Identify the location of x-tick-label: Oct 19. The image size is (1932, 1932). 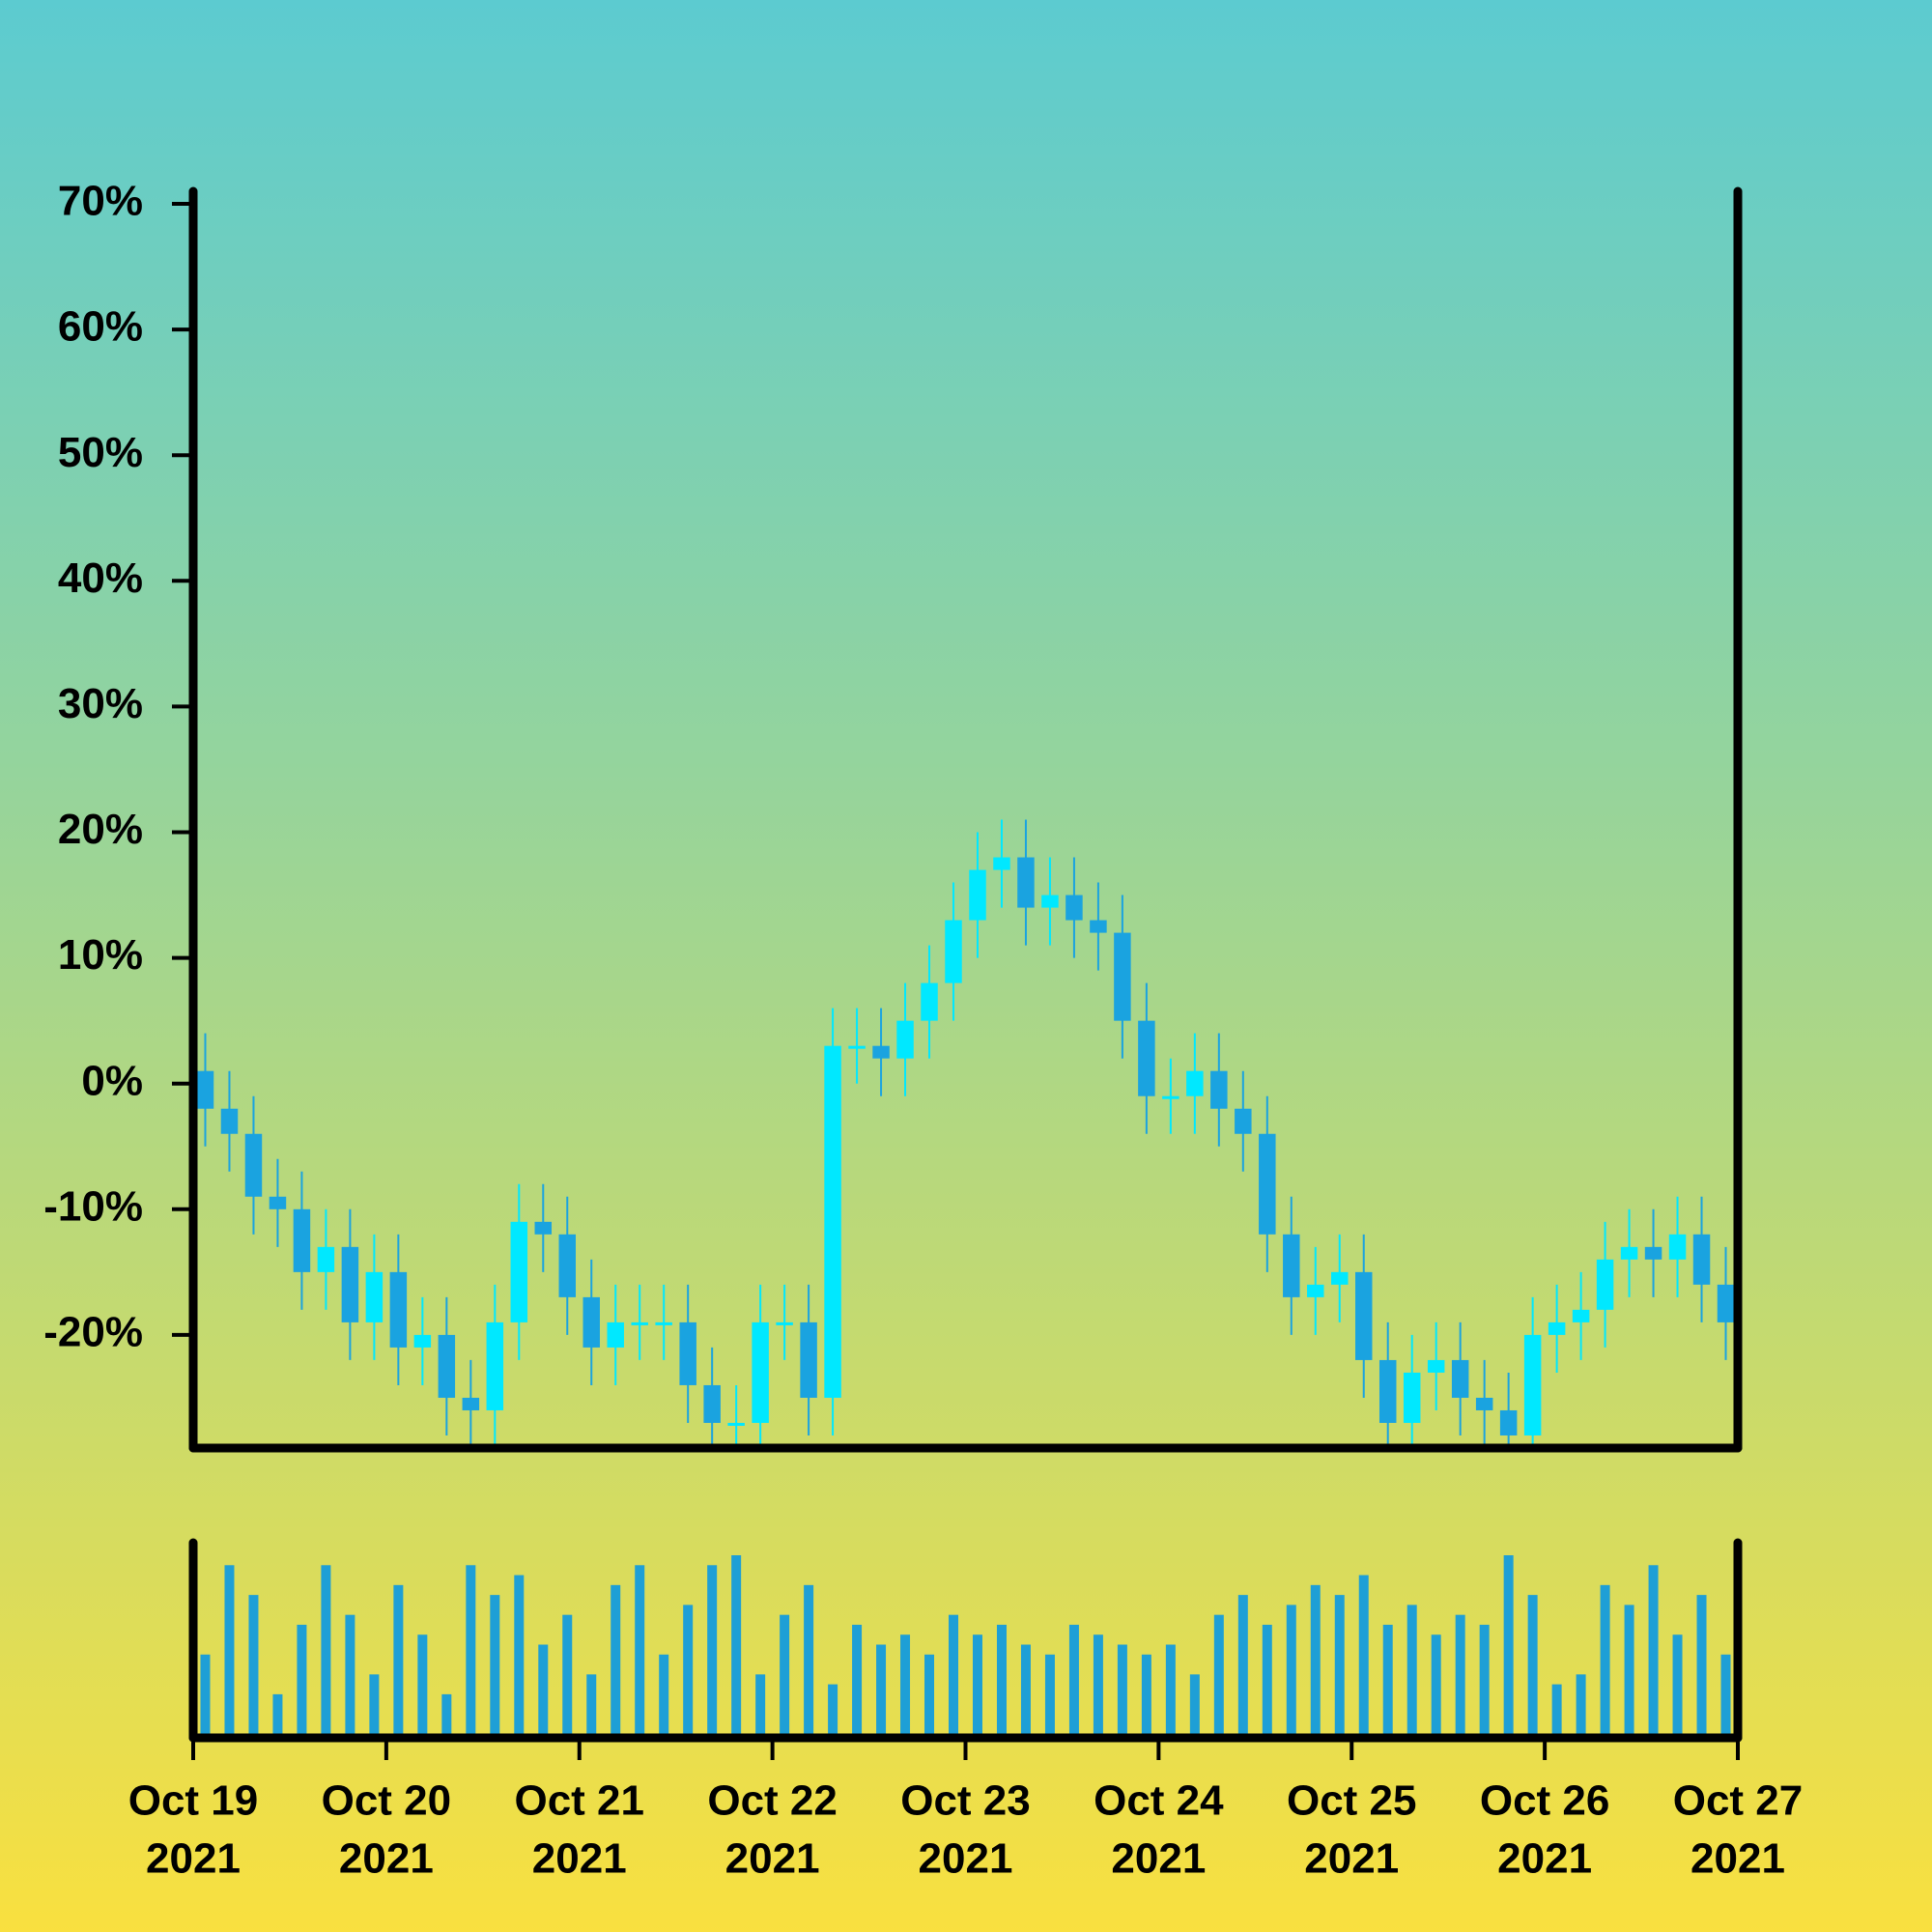
(193, 1801).